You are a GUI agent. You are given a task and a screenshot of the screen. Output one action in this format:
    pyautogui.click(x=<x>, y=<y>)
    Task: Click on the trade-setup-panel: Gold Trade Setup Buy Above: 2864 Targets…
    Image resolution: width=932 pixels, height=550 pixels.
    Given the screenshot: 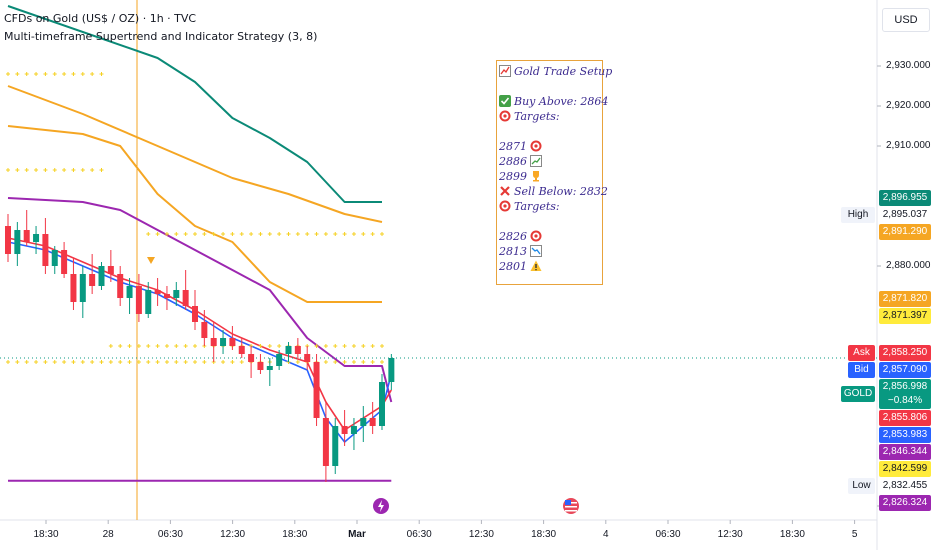 What is the action you would take?
    pyautogui.click(x=554, y=172)
    